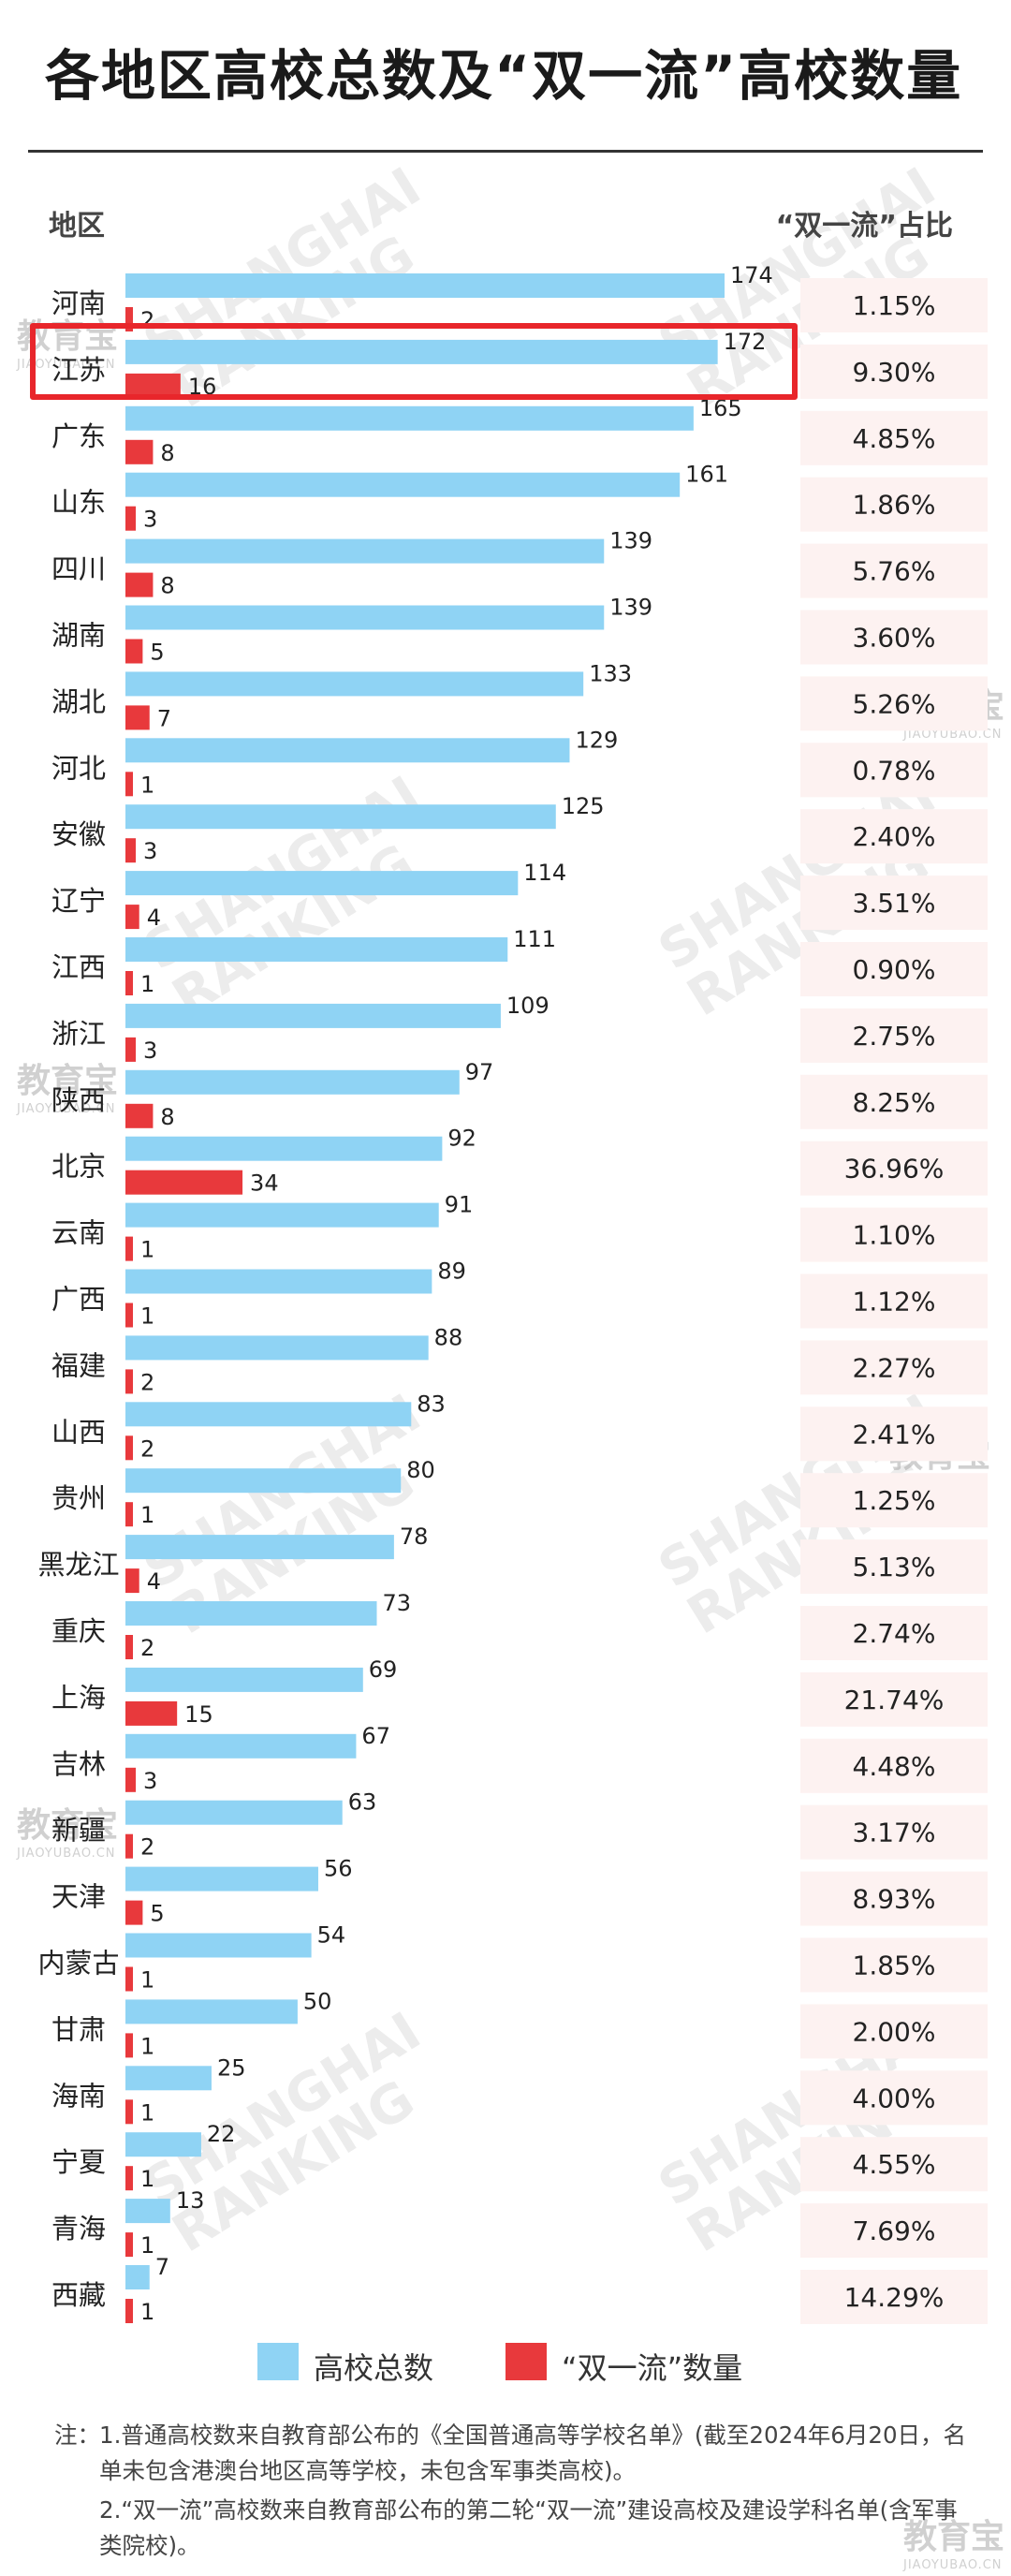 The image size is (1011, 2576). What do you see at coordinates (894, 836) in the screenshot?
I see `share-value: 2.40%` at bounding box center [894, 836].